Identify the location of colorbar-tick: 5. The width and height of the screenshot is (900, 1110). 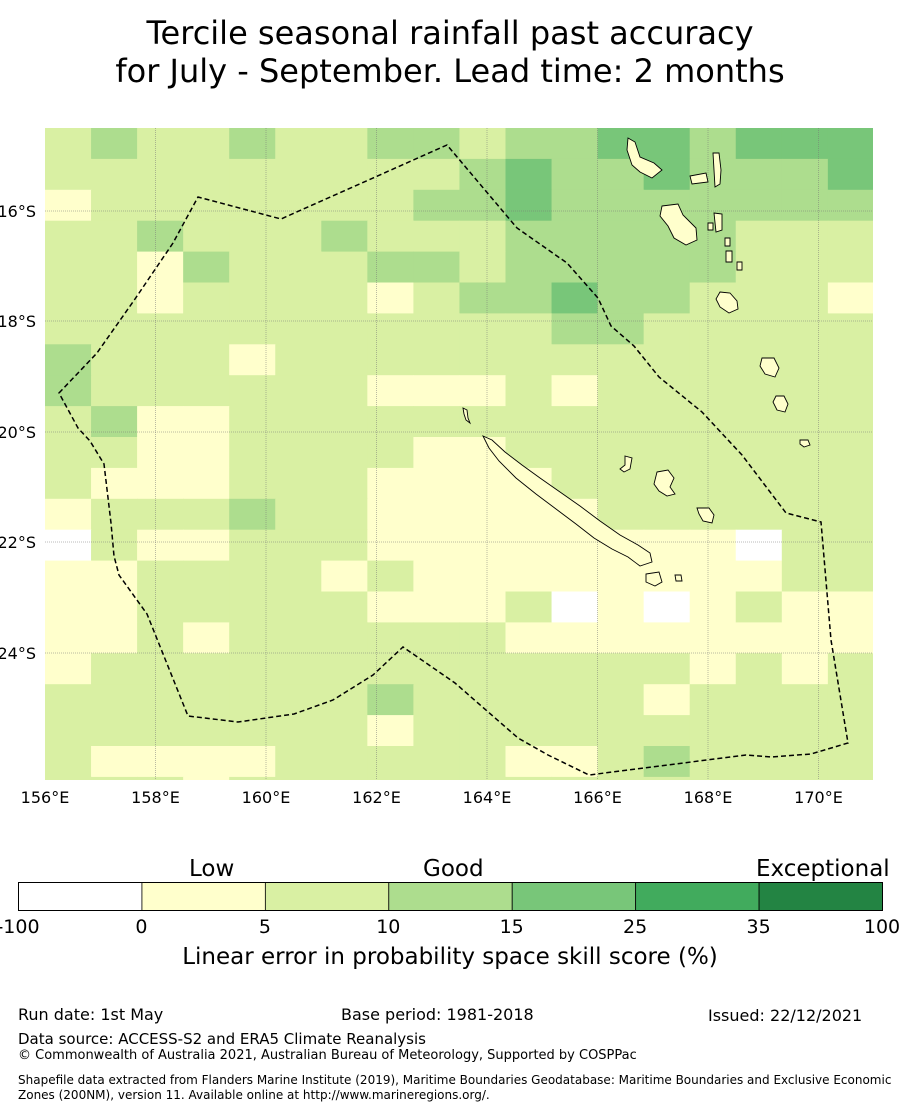
(265, 927).